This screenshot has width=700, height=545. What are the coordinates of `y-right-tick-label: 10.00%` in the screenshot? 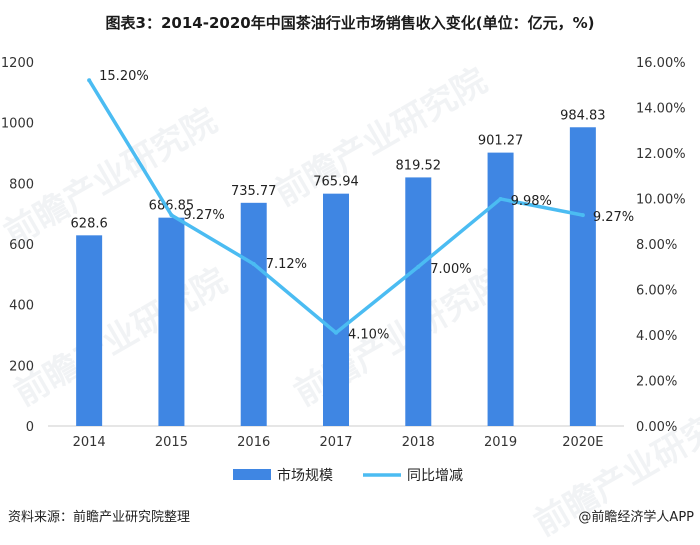 It's located at (661, 200).